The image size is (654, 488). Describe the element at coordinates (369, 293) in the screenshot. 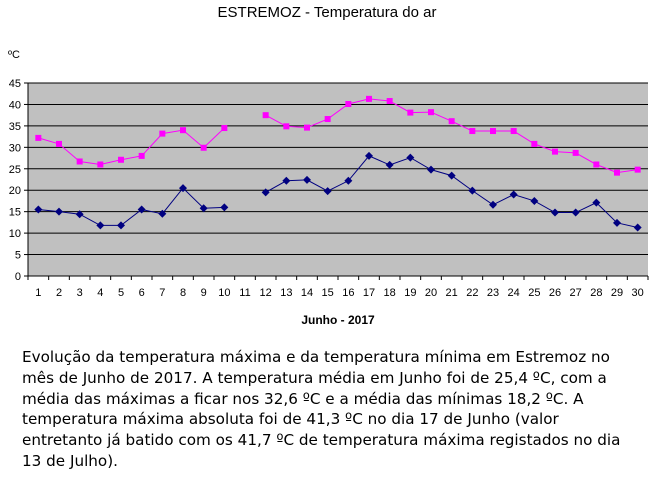

I see `x-tick-label: 17` at that location.